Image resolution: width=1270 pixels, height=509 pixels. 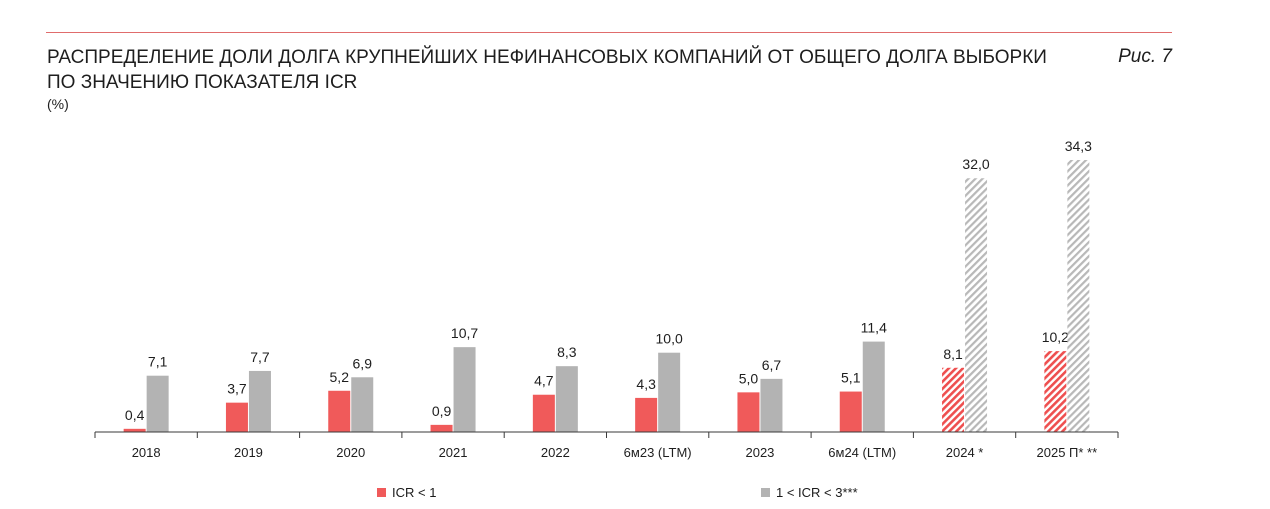 What do you see at coordinates (759, 452) in the screenshot?
I see `x-tick-label-2023: 2023` at bounding box center [759, 452].